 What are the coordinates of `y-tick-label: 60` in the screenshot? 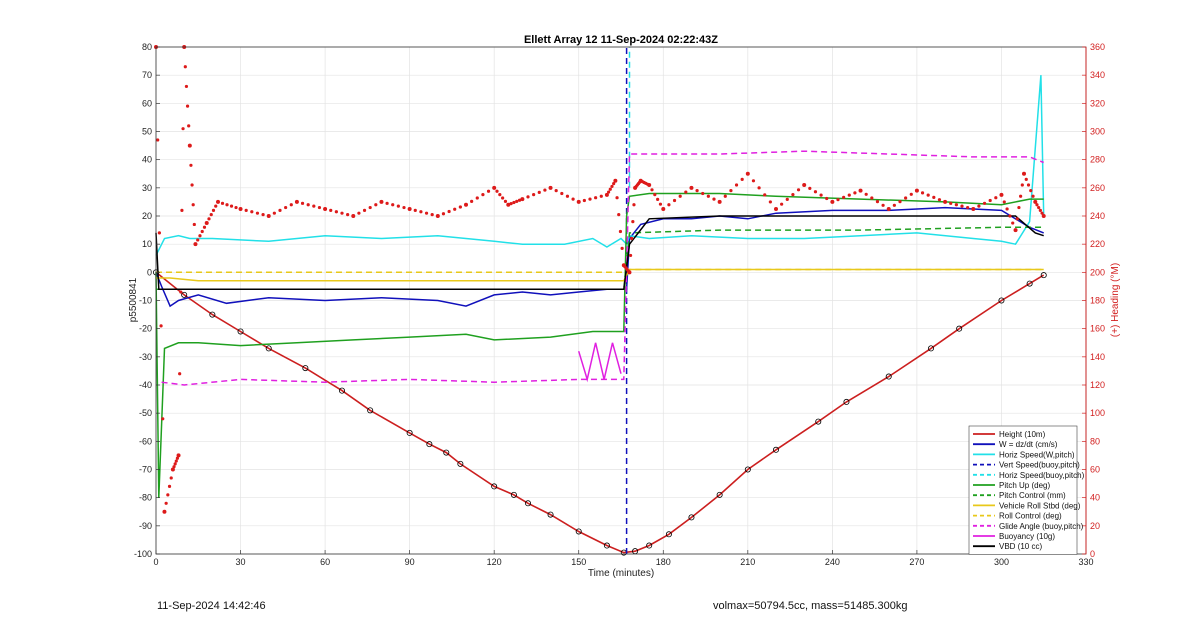 It's located at (147, 103).